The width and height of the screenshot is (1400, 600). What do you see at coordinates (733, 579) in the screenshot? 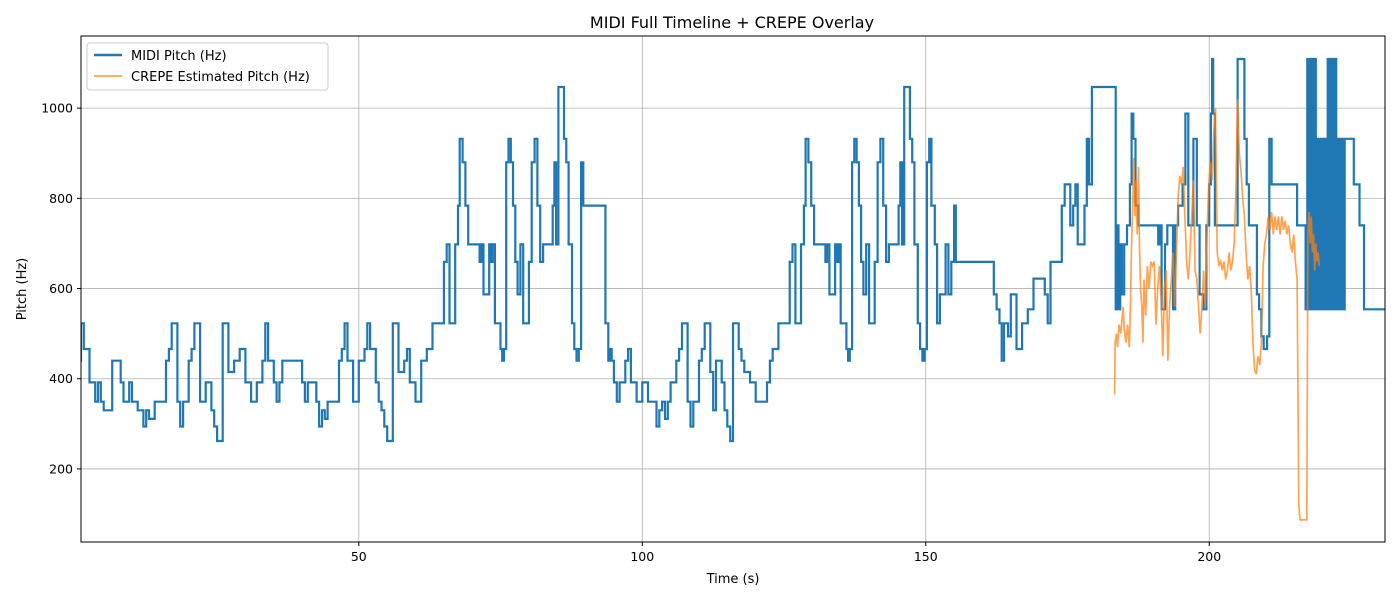
I see `x-axis-label: Time (s)` at bounding box center [733, 579].